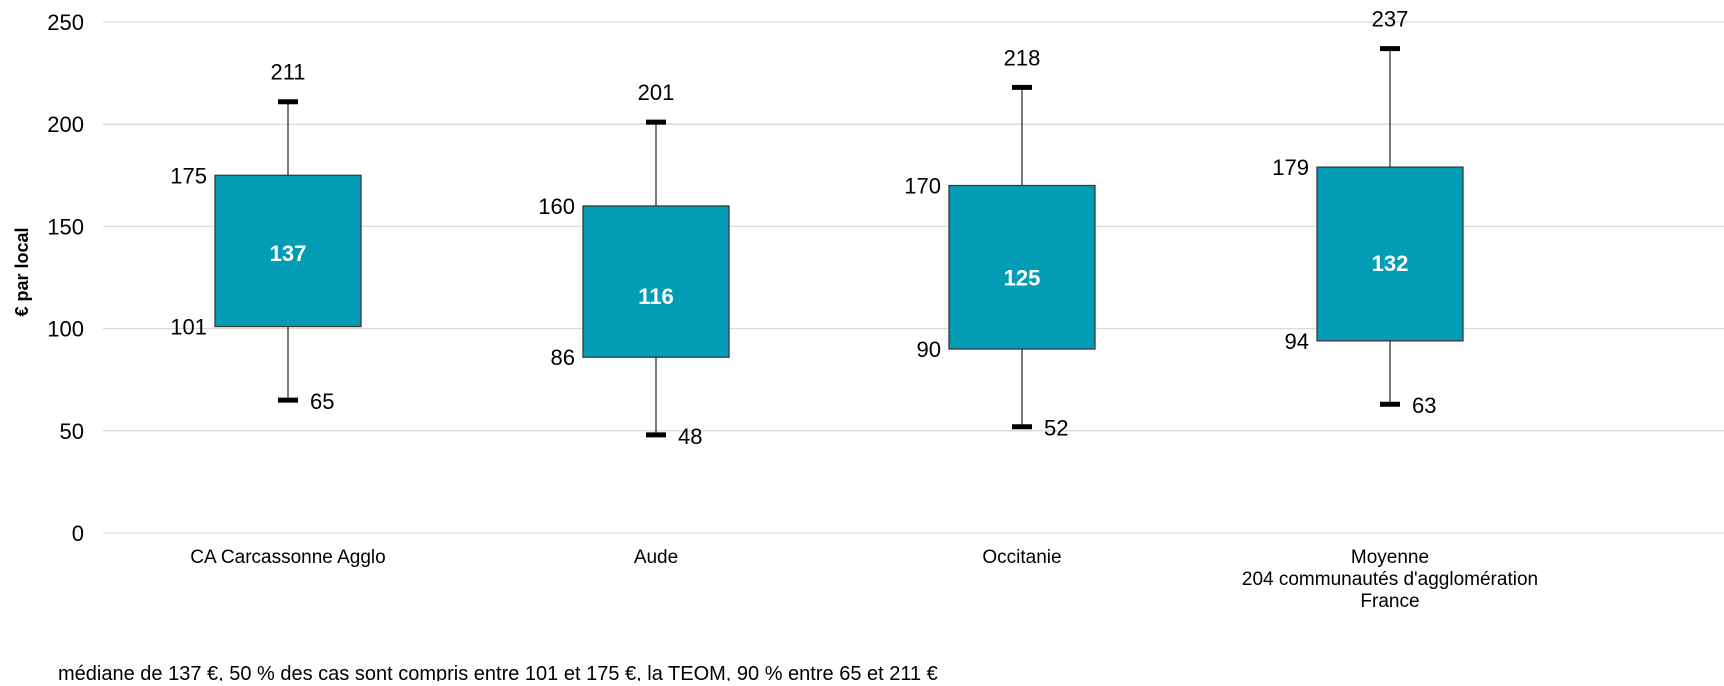 This screenshot has width=1724, height=686. I want to click on min-label: 48, so click(690, 436).